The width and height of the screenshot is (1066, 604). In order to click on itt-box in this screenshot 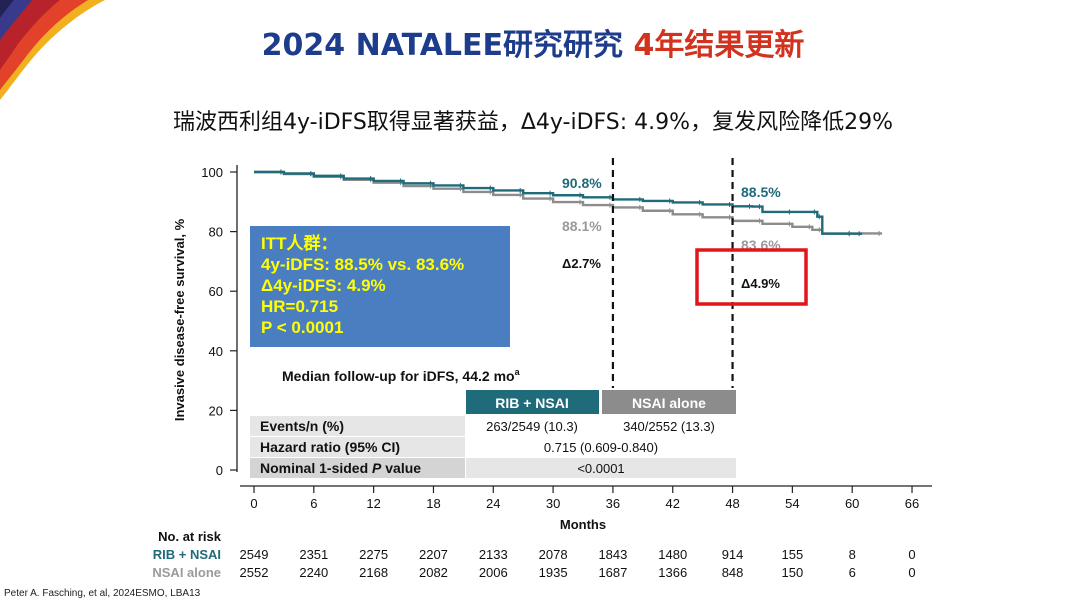, I will do `click(380, 286)`.